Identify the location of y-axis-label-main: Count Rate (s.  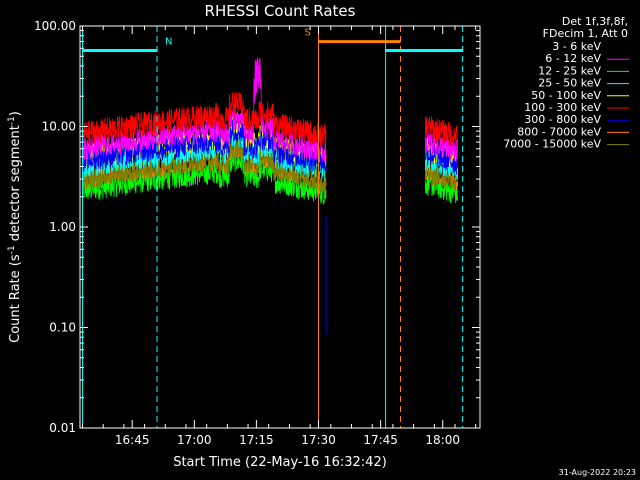
(15, 298).